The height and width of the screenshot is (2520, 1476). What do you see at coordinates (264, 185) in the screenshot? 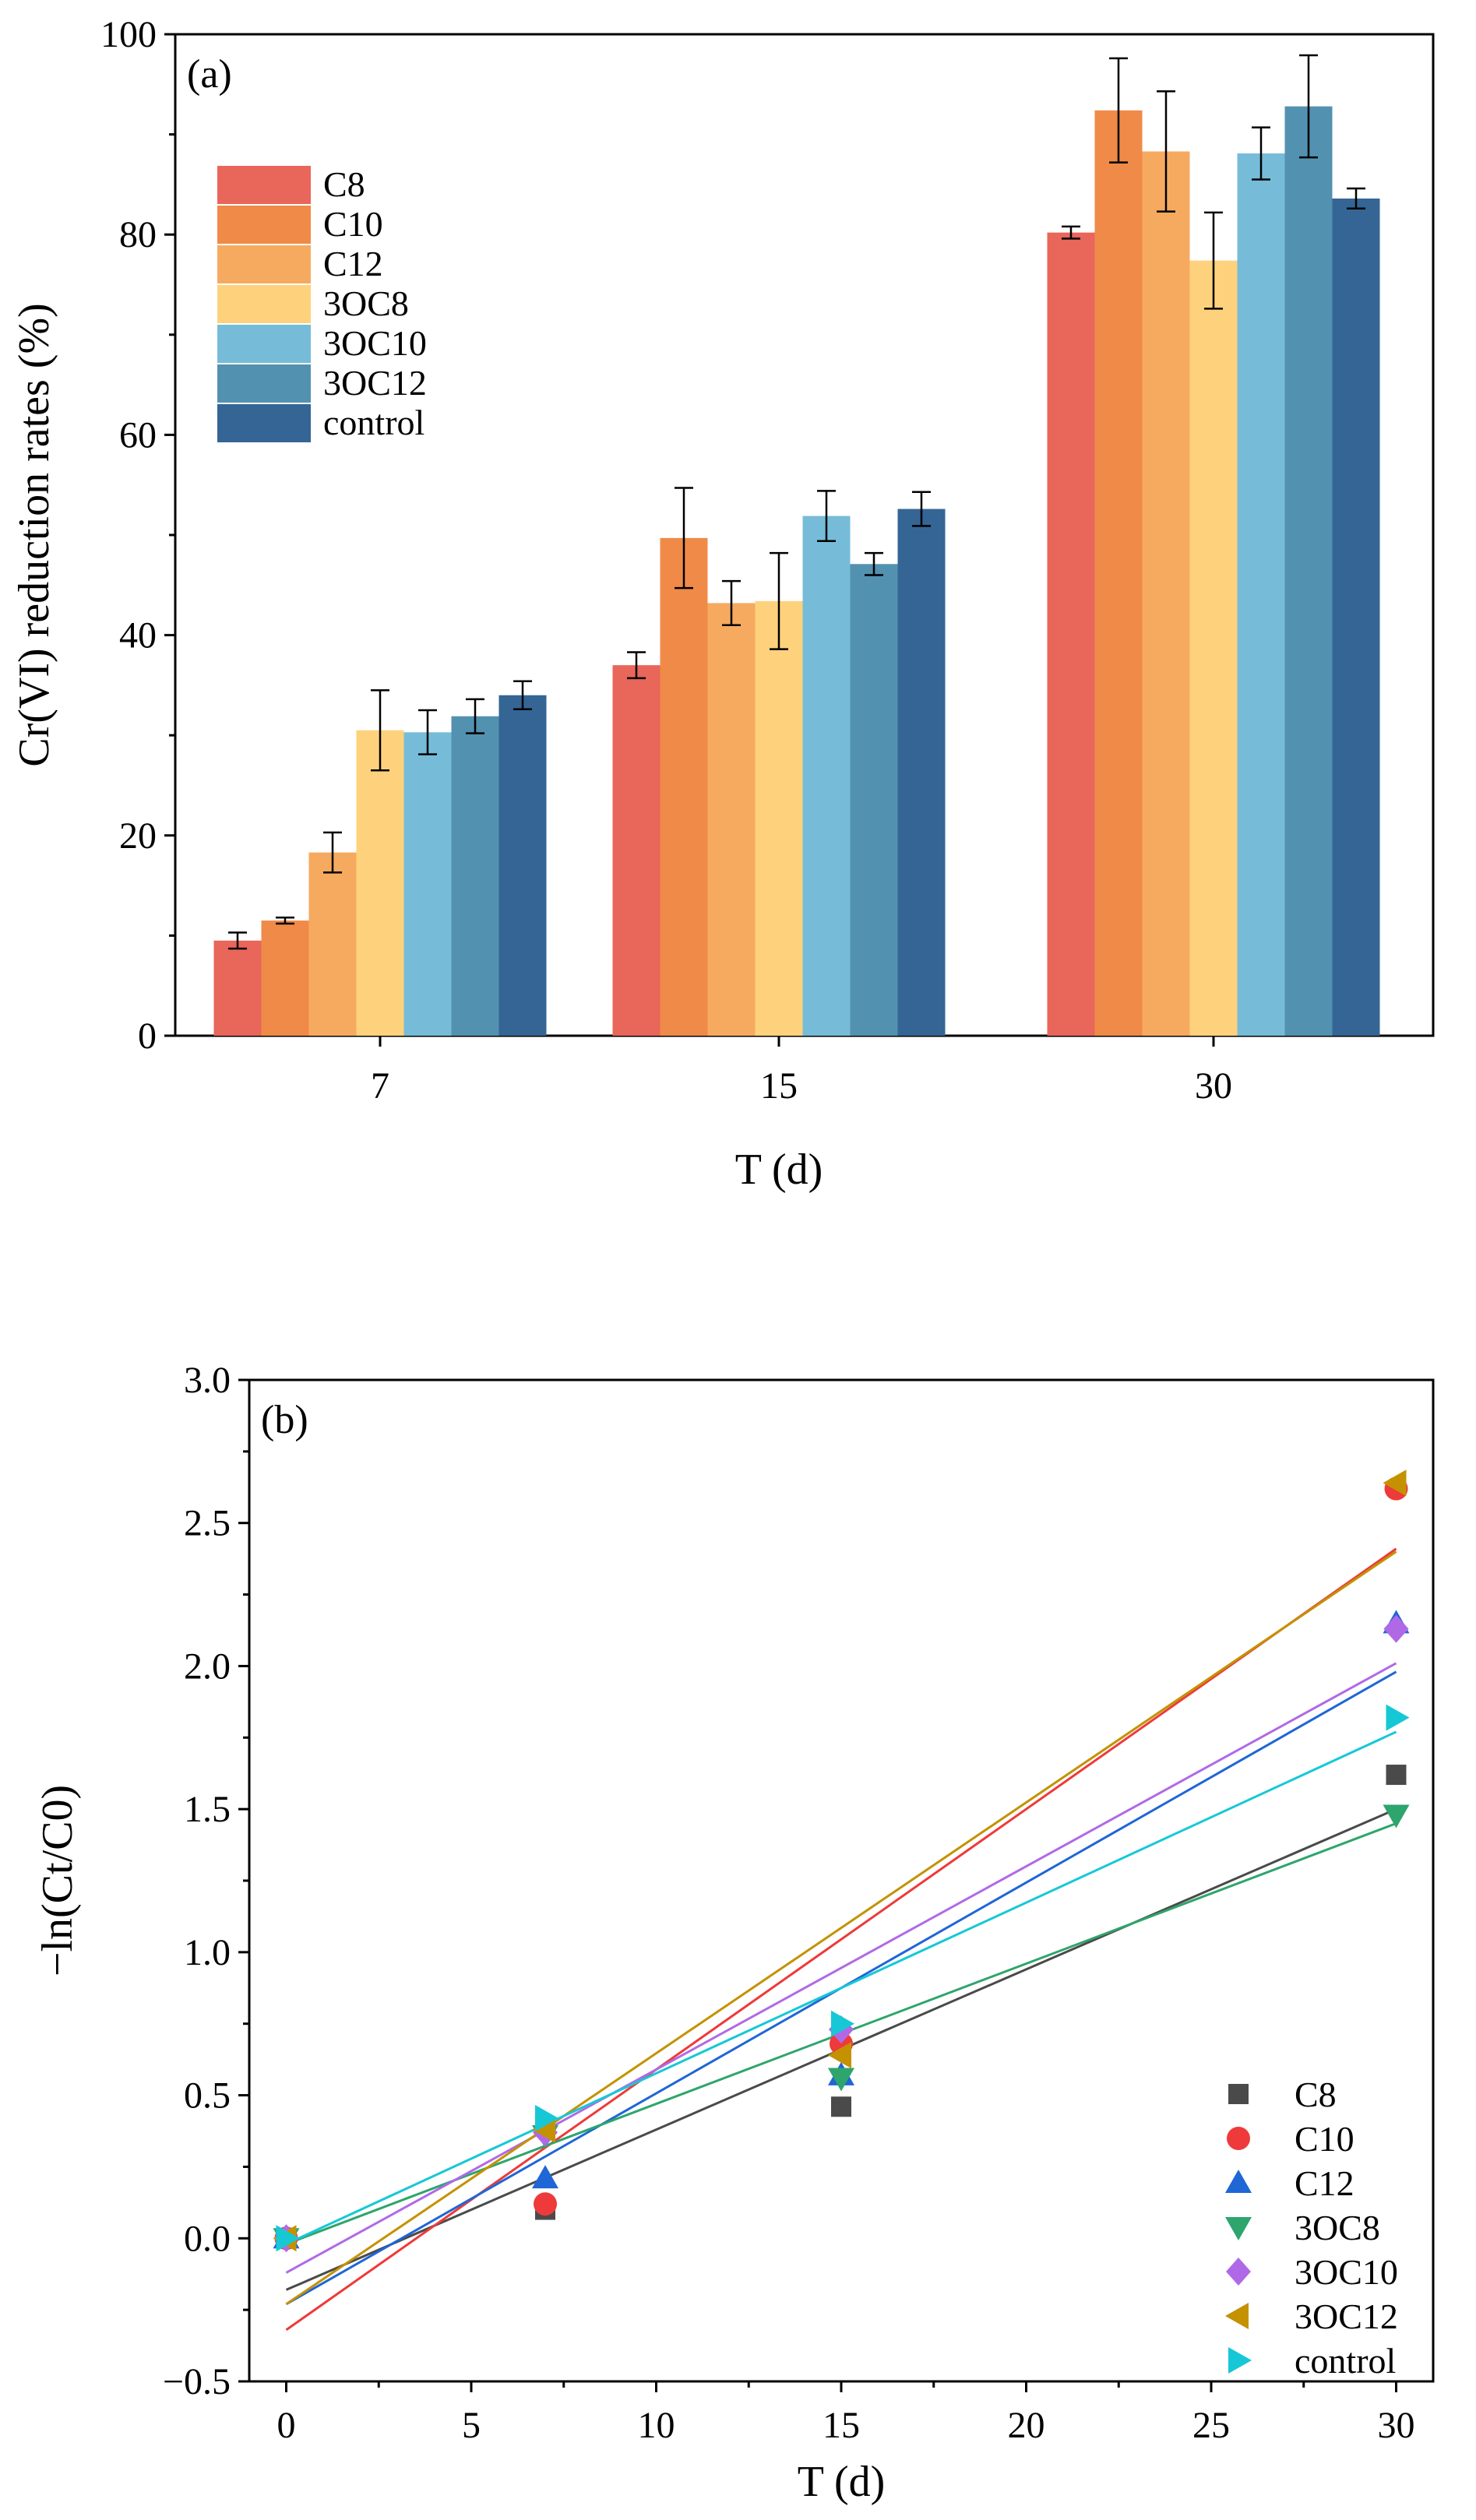
I see `legend-swatch-c8` at bounding box center [264, 185].